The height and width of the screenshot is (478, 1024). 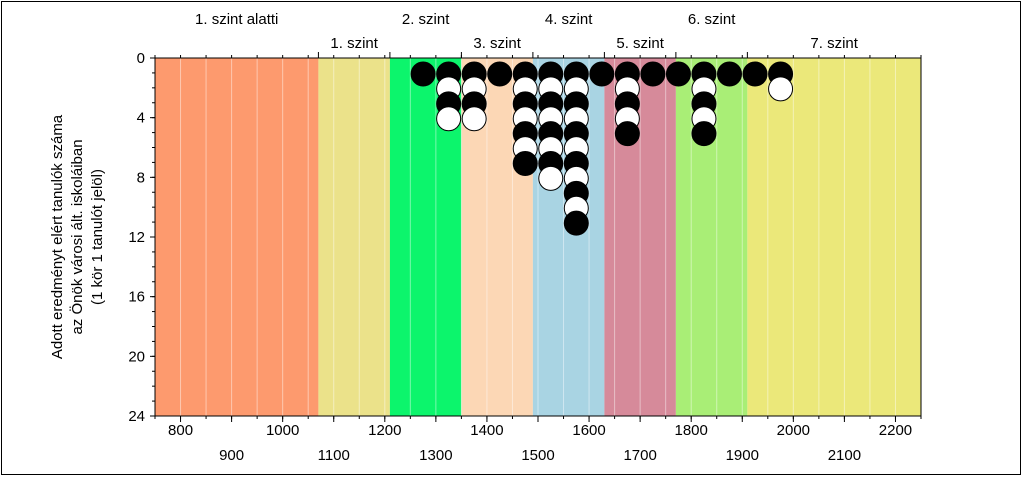 I want to click on x-tick-label: 1500, so click(x=537, y=455).